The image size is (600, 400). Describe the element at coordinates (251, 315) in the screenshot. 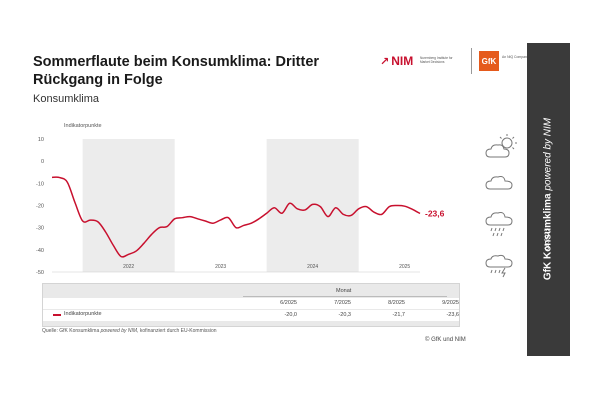

I see `table-value-row: -20,0 -20,3 -21,7 -23,6` at that location.